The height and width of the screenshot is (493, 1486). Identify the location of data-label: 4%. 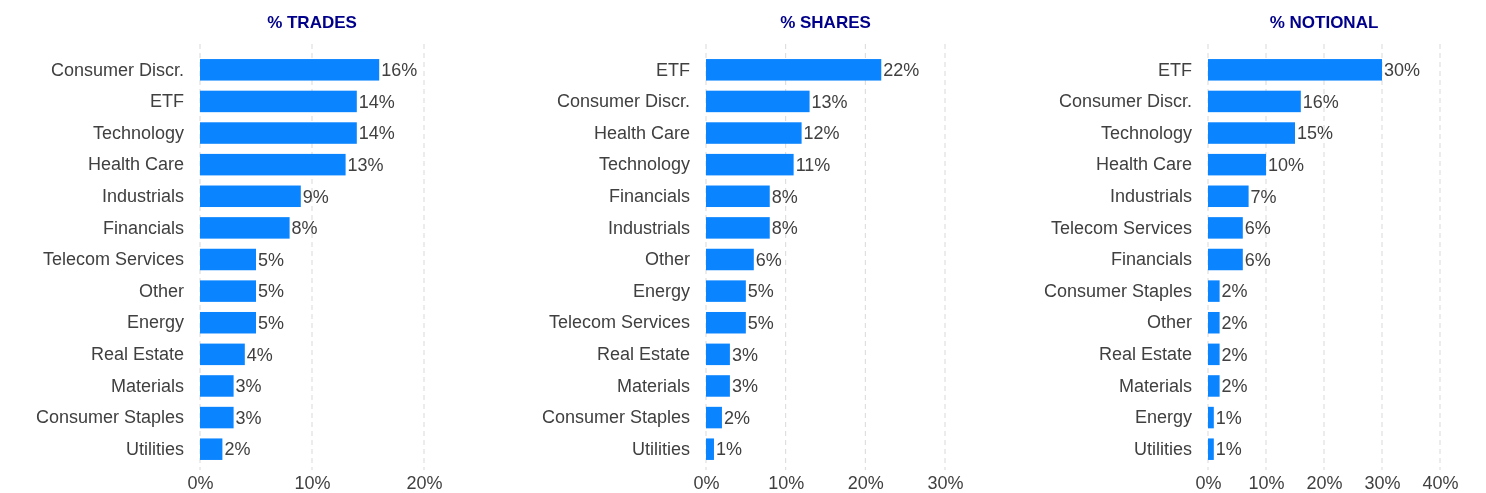
(259, 354).